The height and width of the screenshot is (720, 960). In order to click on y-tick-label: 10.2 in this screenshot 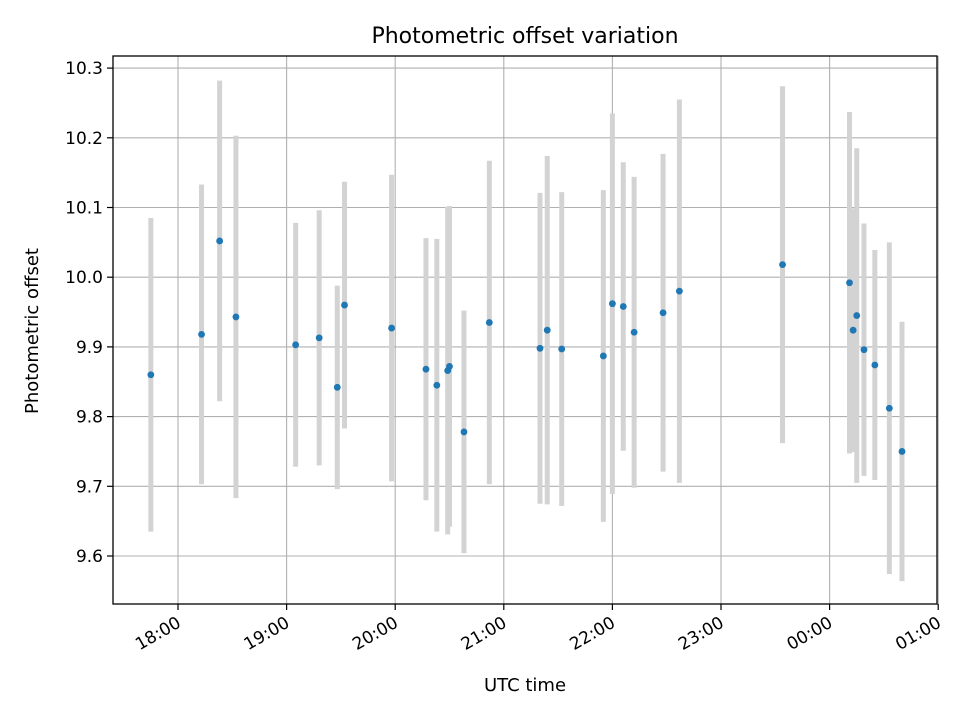, I will do `click(84, 139)`.